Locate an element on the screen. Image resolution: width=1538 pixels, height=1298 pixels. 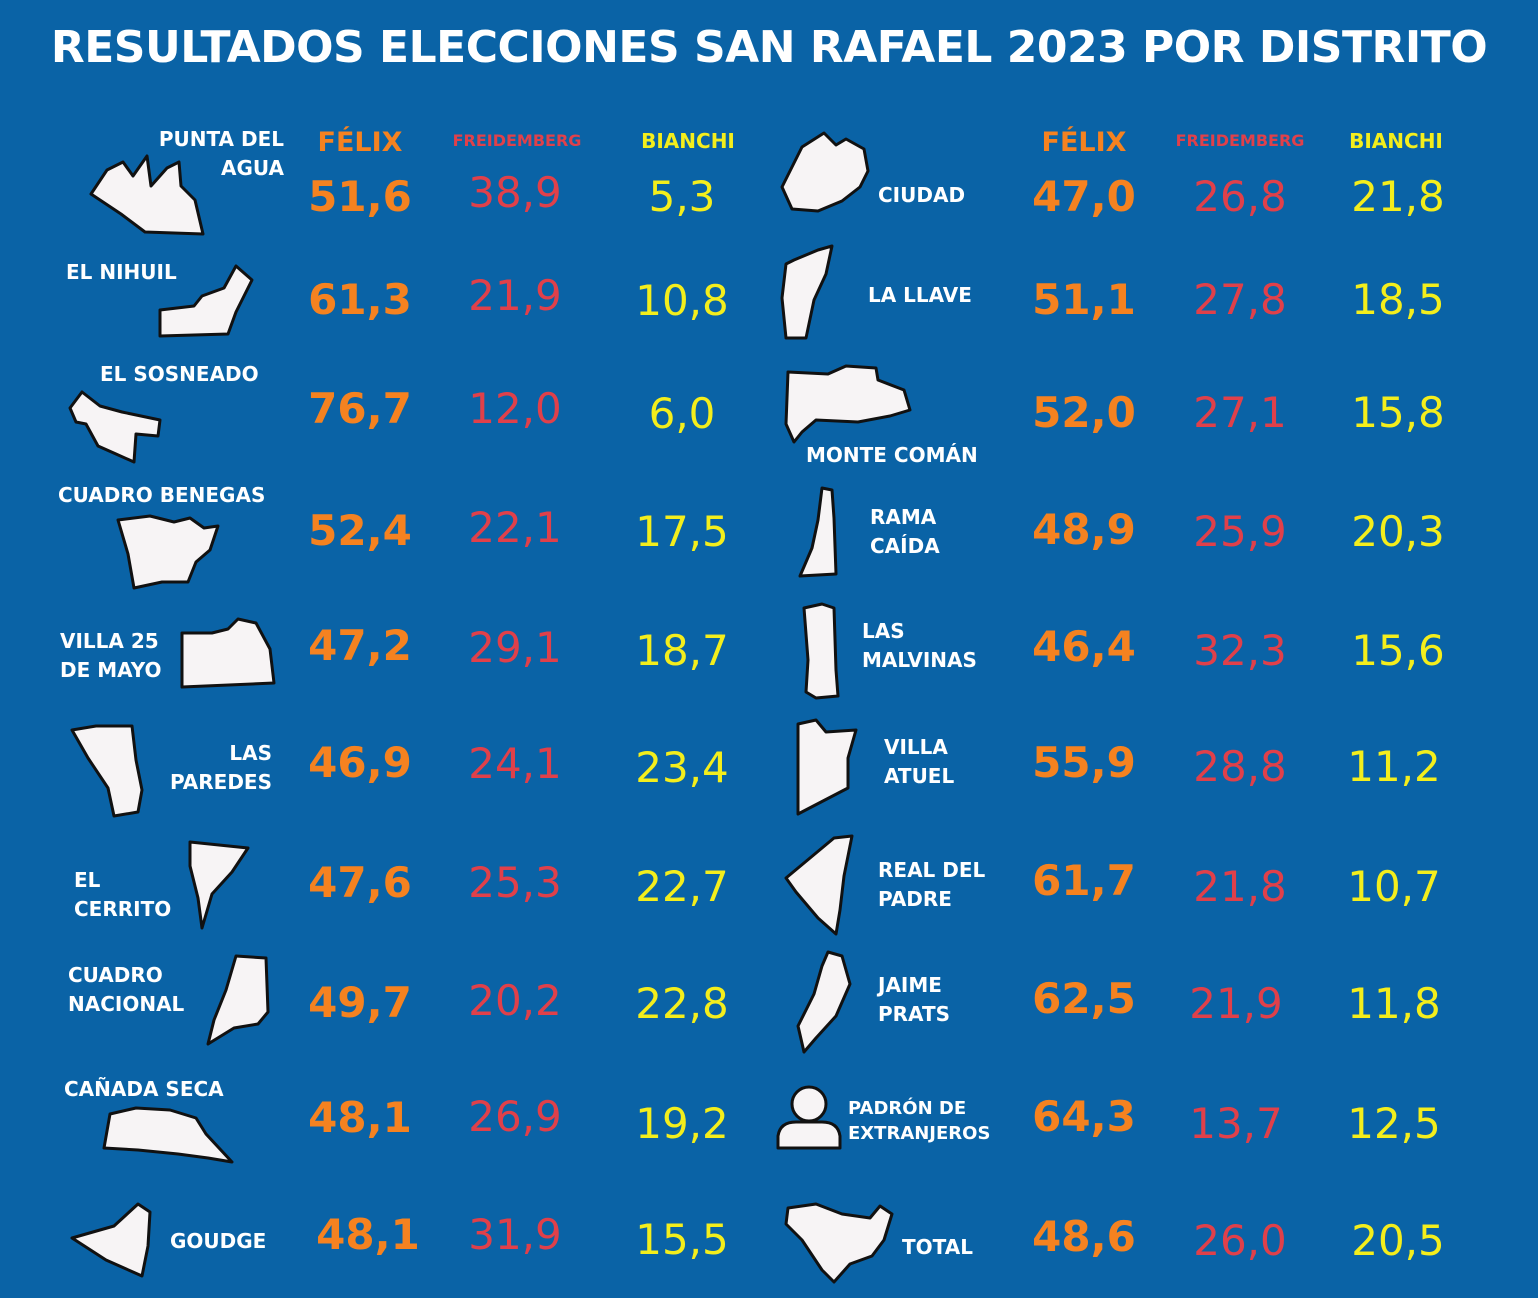
district-map-total is located at coordinates (839, 1243).